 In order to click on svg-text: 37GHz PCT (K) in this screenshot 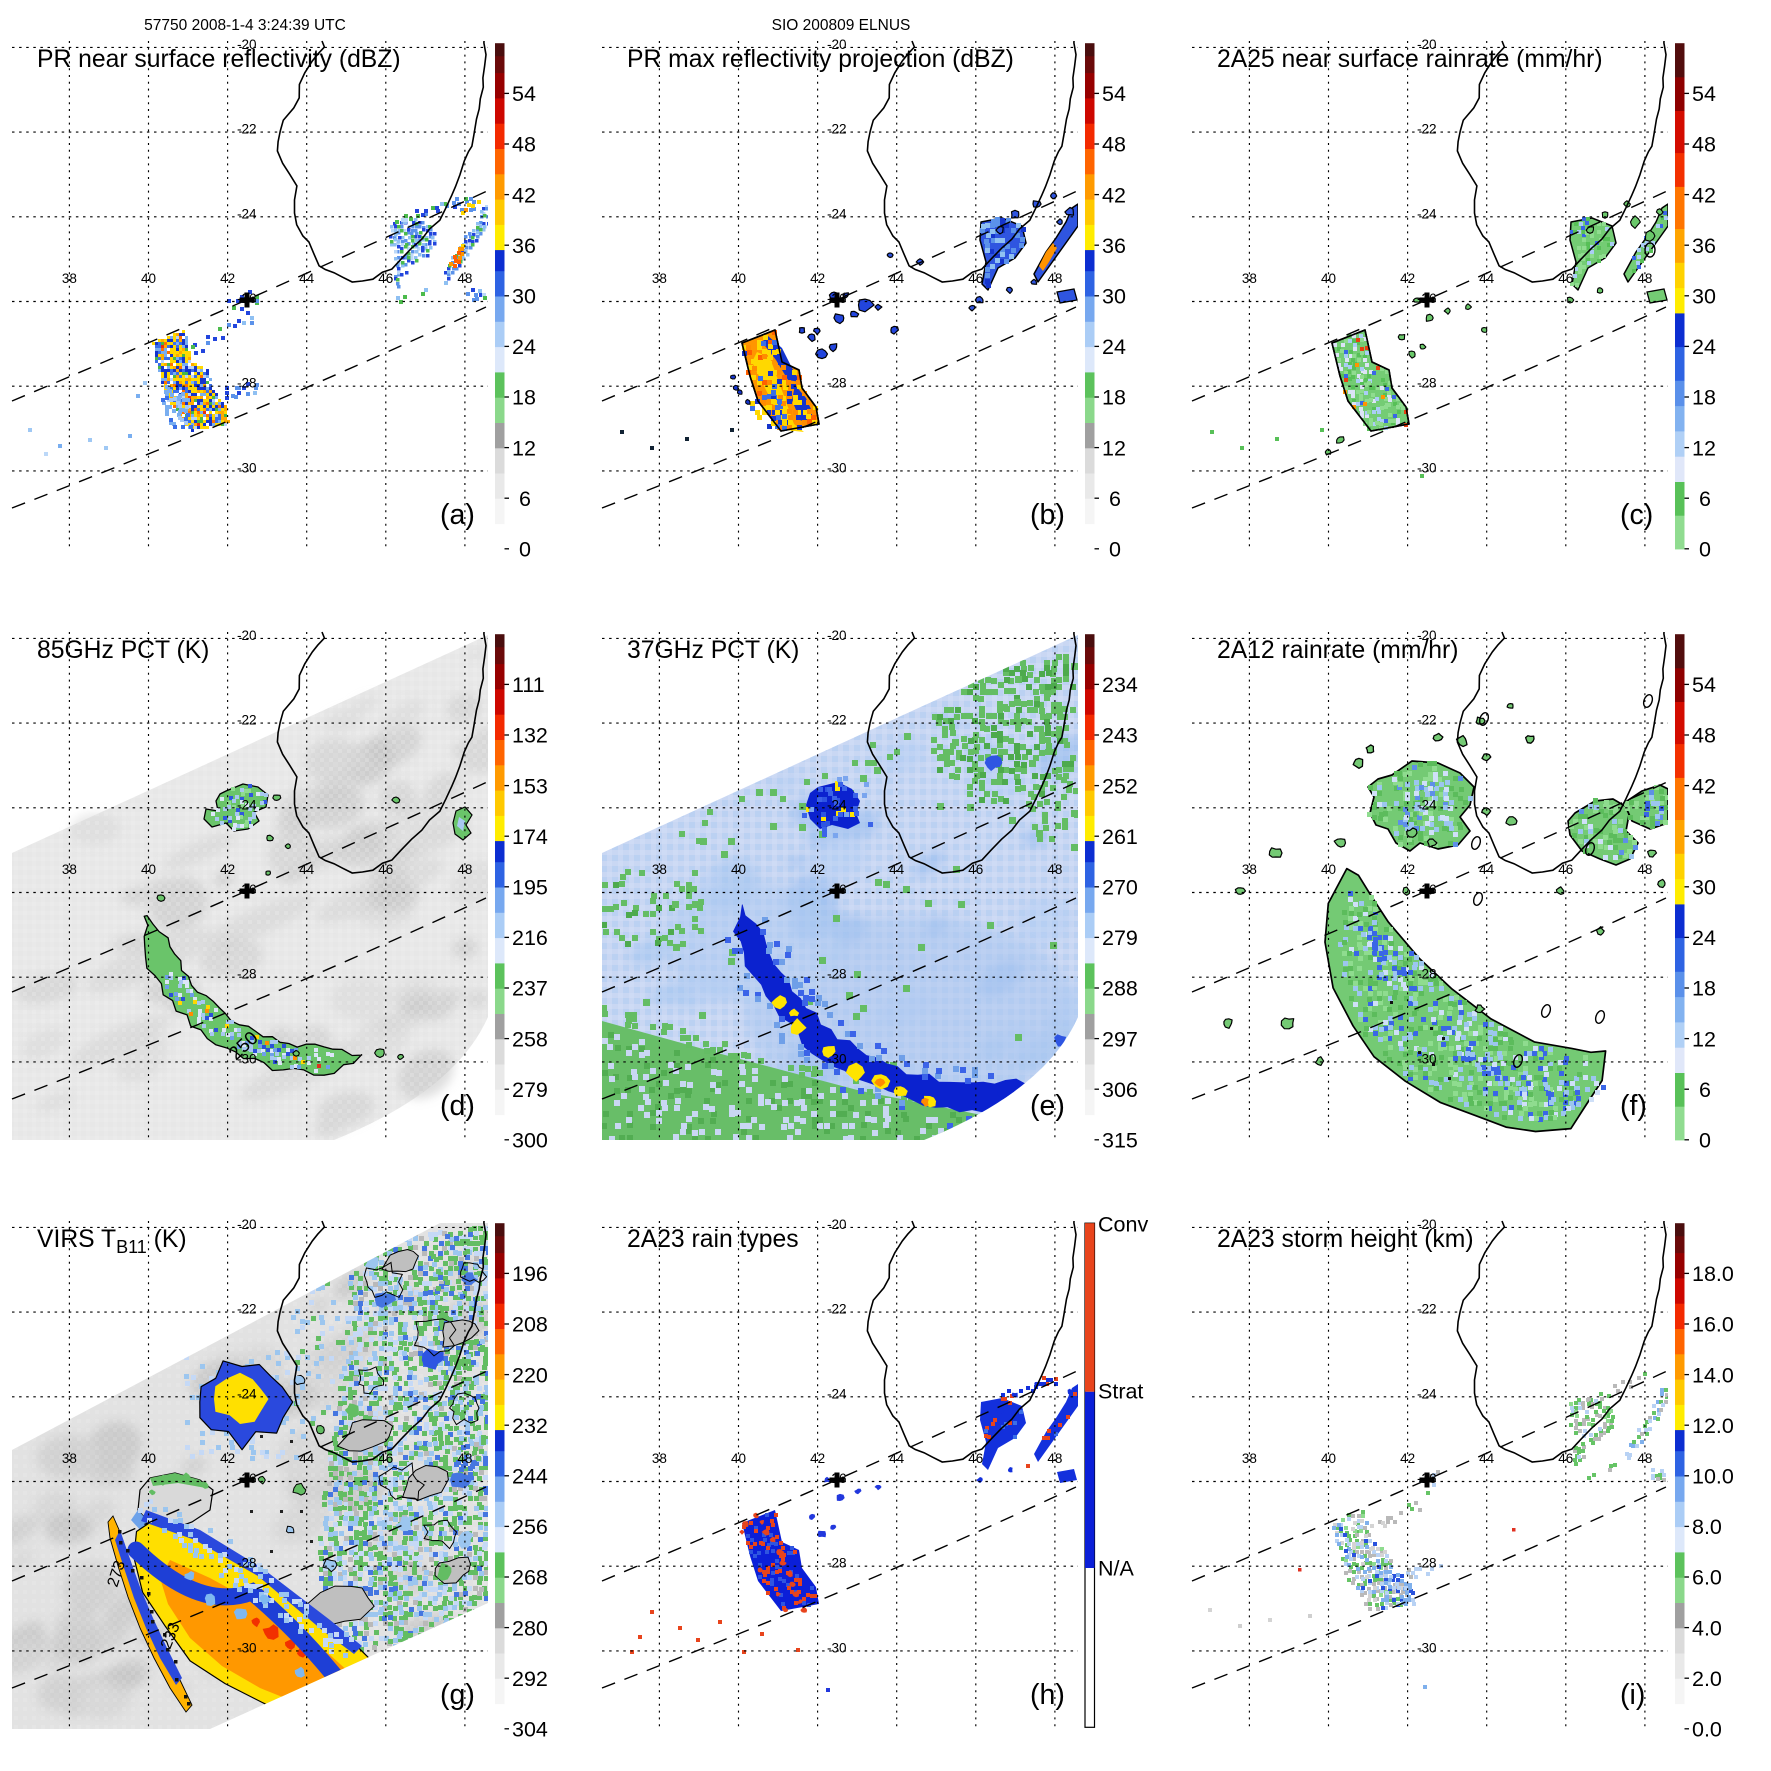, I will do `click(713, 650)`.